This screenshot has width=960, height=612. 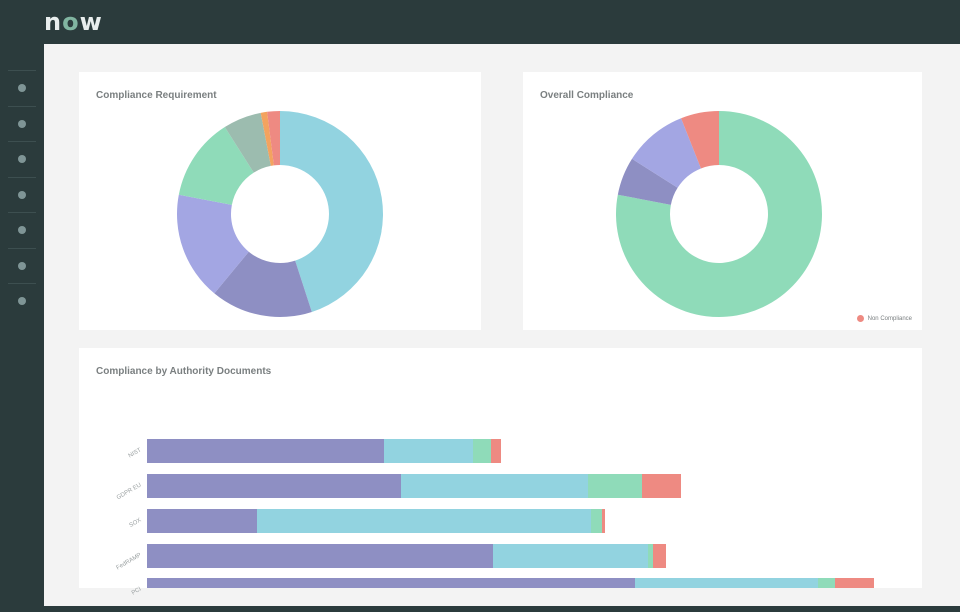 I want to click on sidebar, so click(x=22, y=325).